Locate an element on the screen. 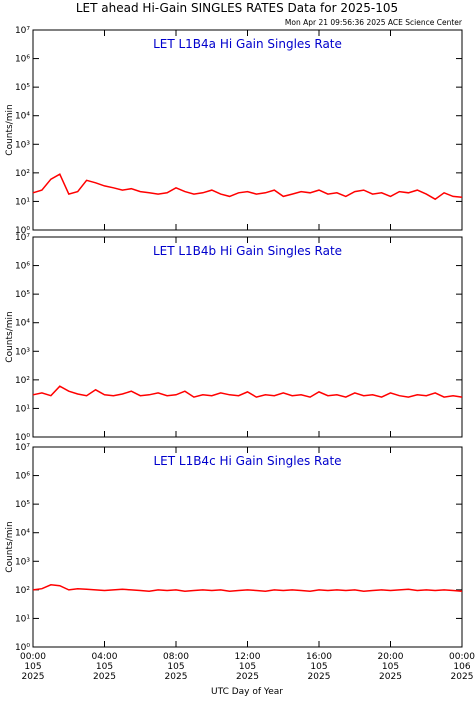 The image size is (475, 704). panel-title: LET L1B4b Hi Gain Singles Rate is located at coordinates (247, 251).